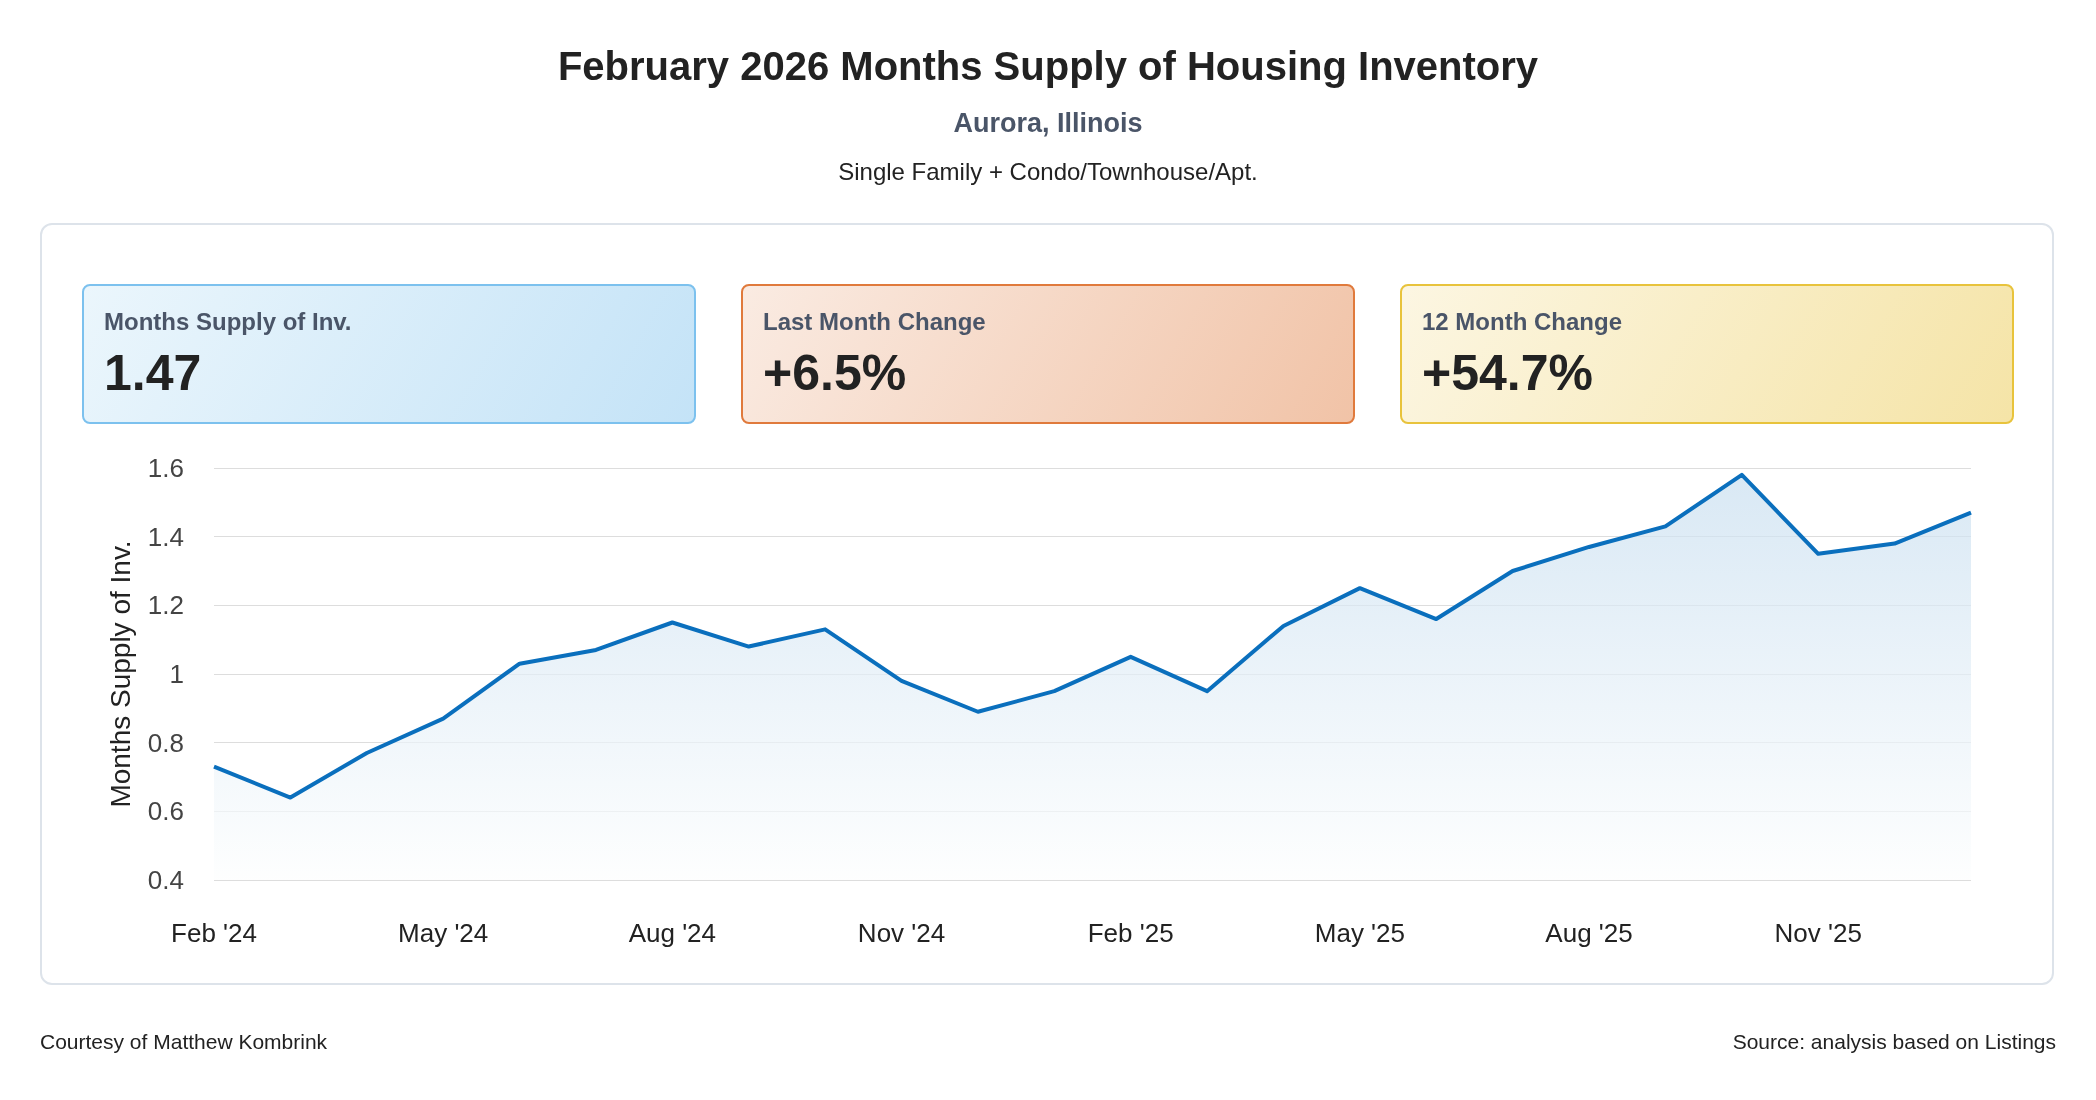 The height and width of the screenshot is (1100, 2096). I want to click on y-axis-title: Months Supply of Inv., so click(120, 674).